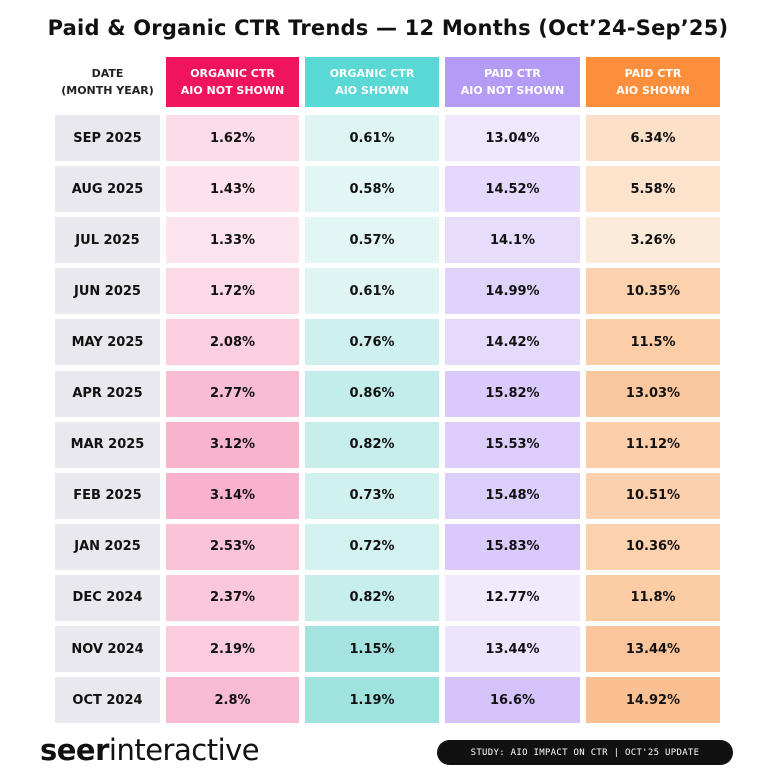 The width and height of the screenshot is (776, 779). What do you see at coordinates (107, 393) in the screenshot?
I see `date-cell: APR 2025` at bounding box center [107, 393].